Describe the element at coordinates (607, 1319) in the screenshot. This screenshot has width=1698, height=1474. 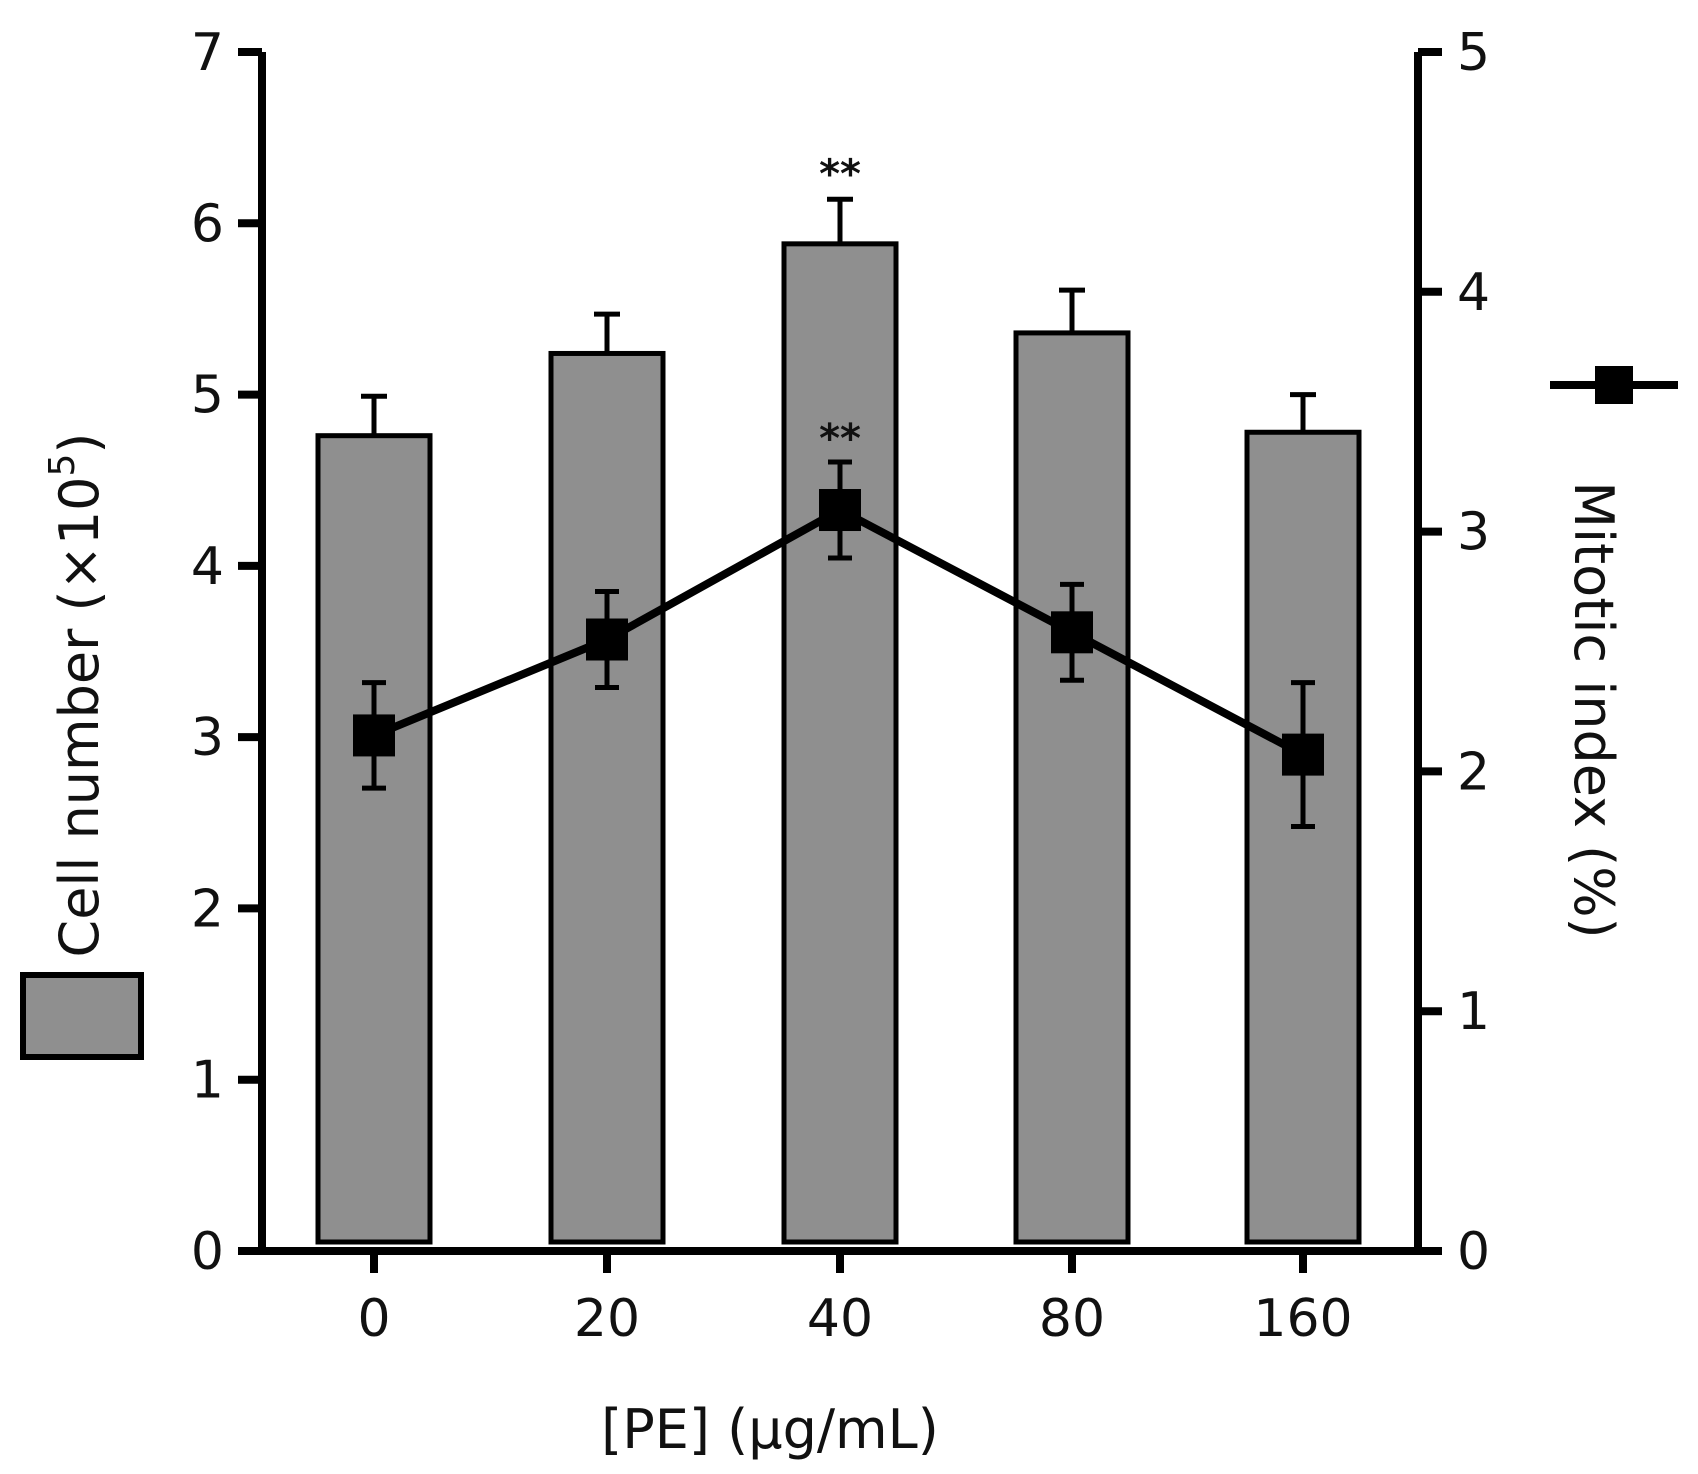
I see `x-tick-label-1: 20` at that location.